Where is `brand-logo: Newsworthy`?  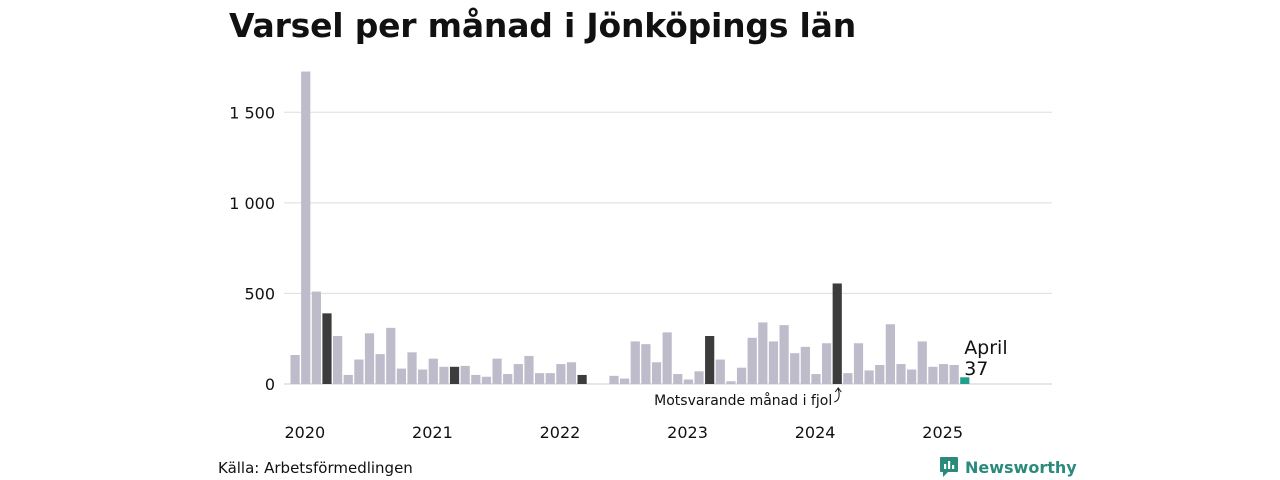 brand-logo: Newsworthy is located at coordinates (1008, 467).